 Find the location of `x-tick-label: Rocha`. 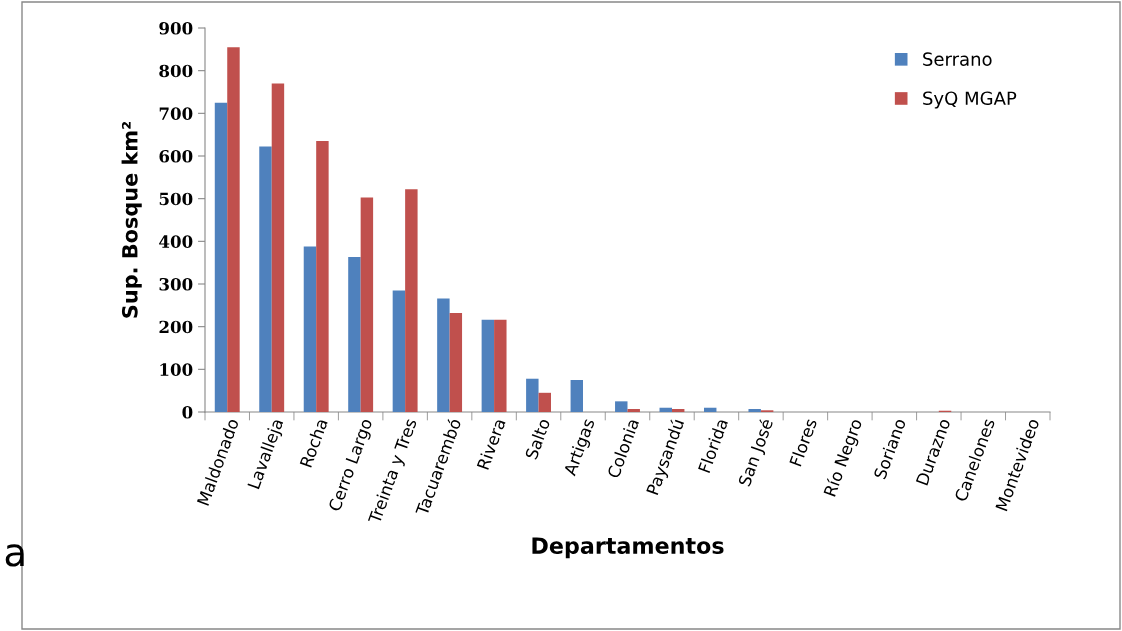

x-tick-label: Rocha is located at coordinates (313, 443).